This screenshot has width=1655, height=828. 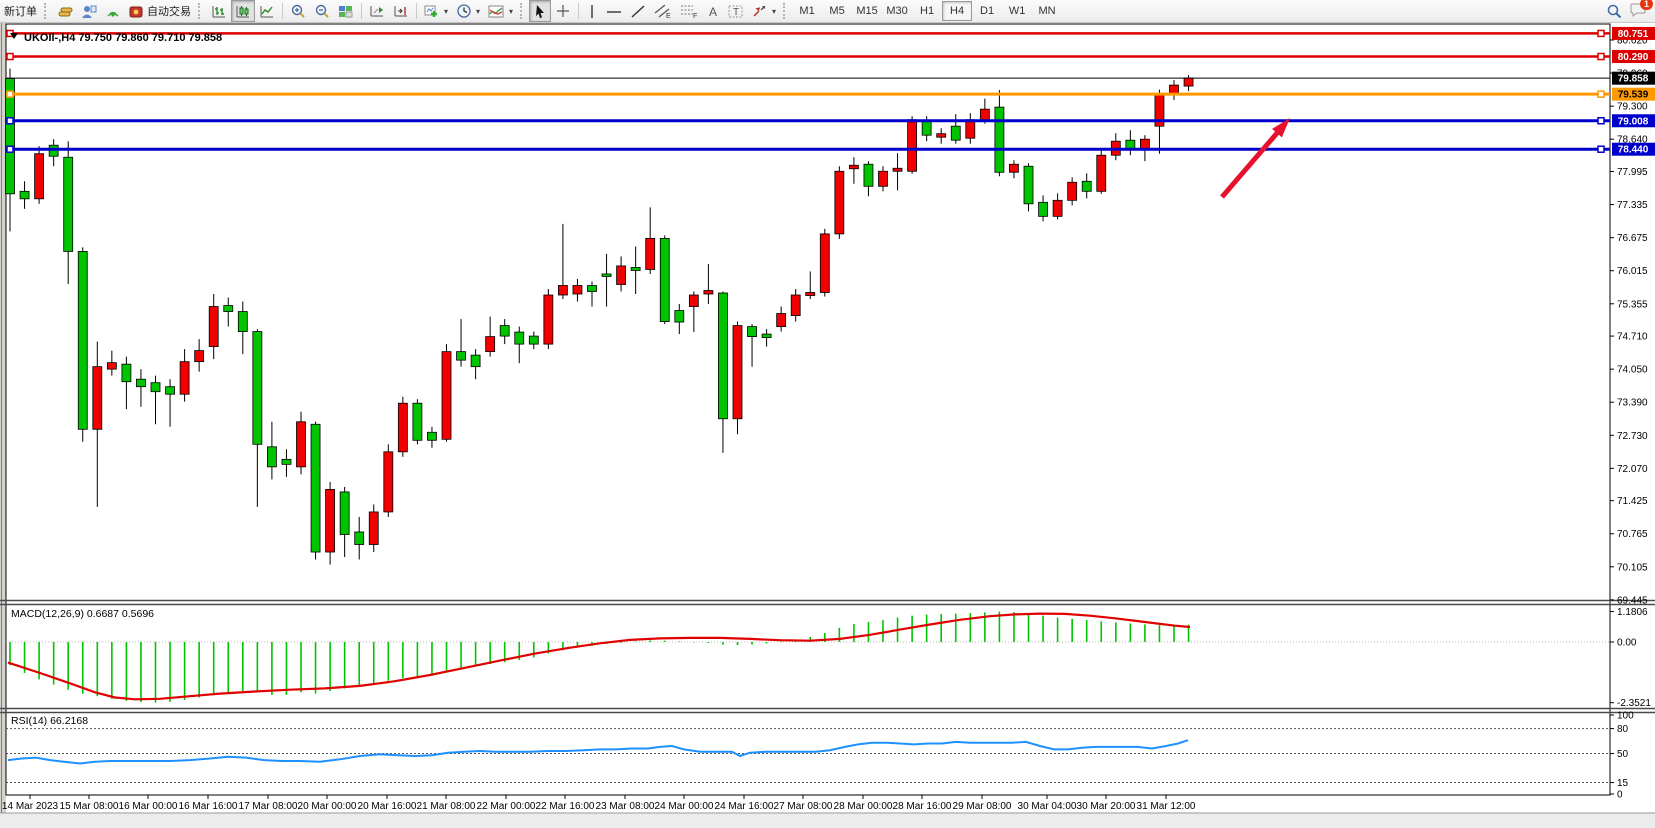 I want to click on channel-tool-icon: E, so click(x=663, y=11).